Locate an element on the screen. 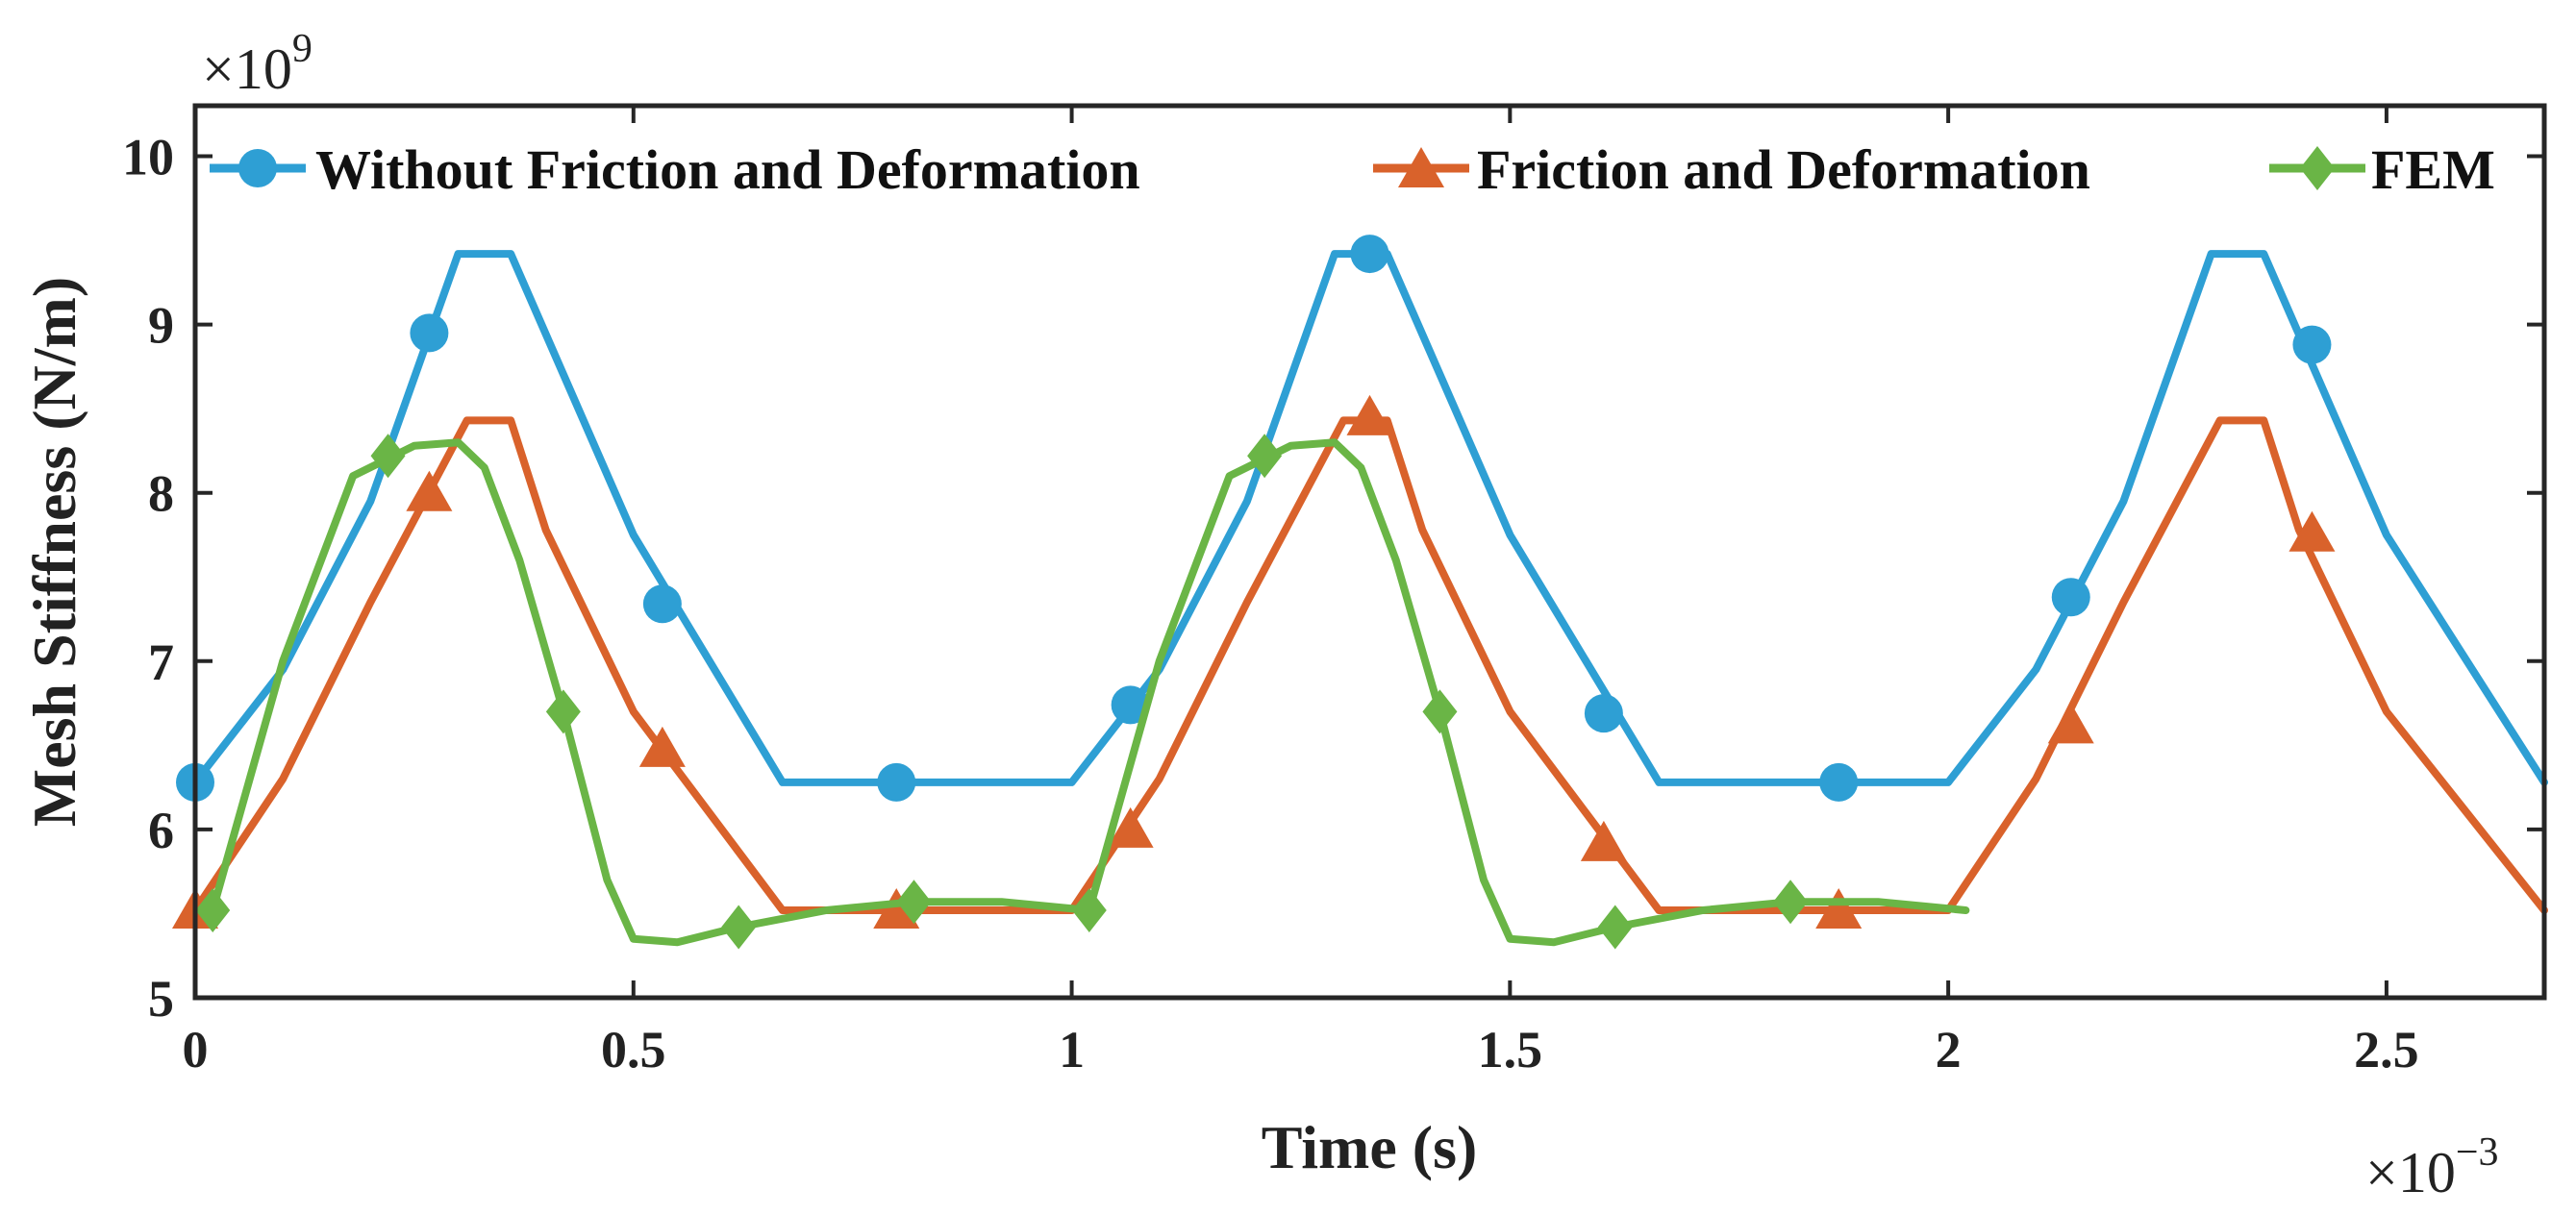  x-tick-label: 0 is located at coordinates (196, 1050).